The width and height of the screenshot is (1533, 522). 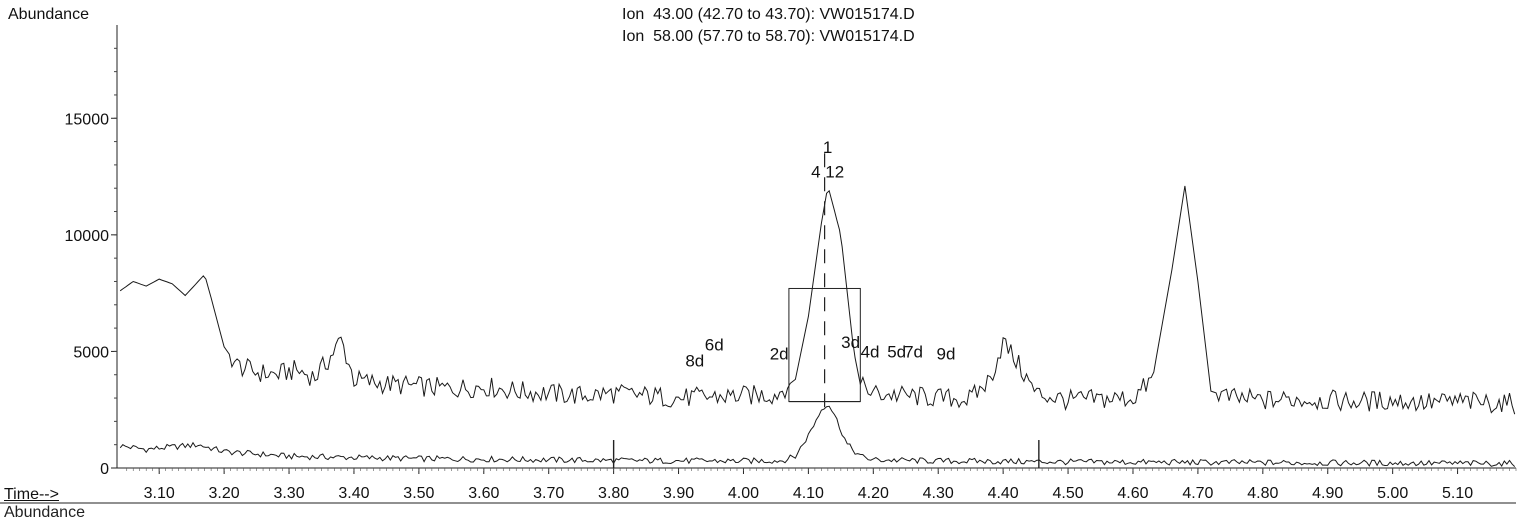 What do you see at coordinates (1132, 493) in the screenshot?
I see `x-tick-label: 4.60` at bounding box center [1132, 493].